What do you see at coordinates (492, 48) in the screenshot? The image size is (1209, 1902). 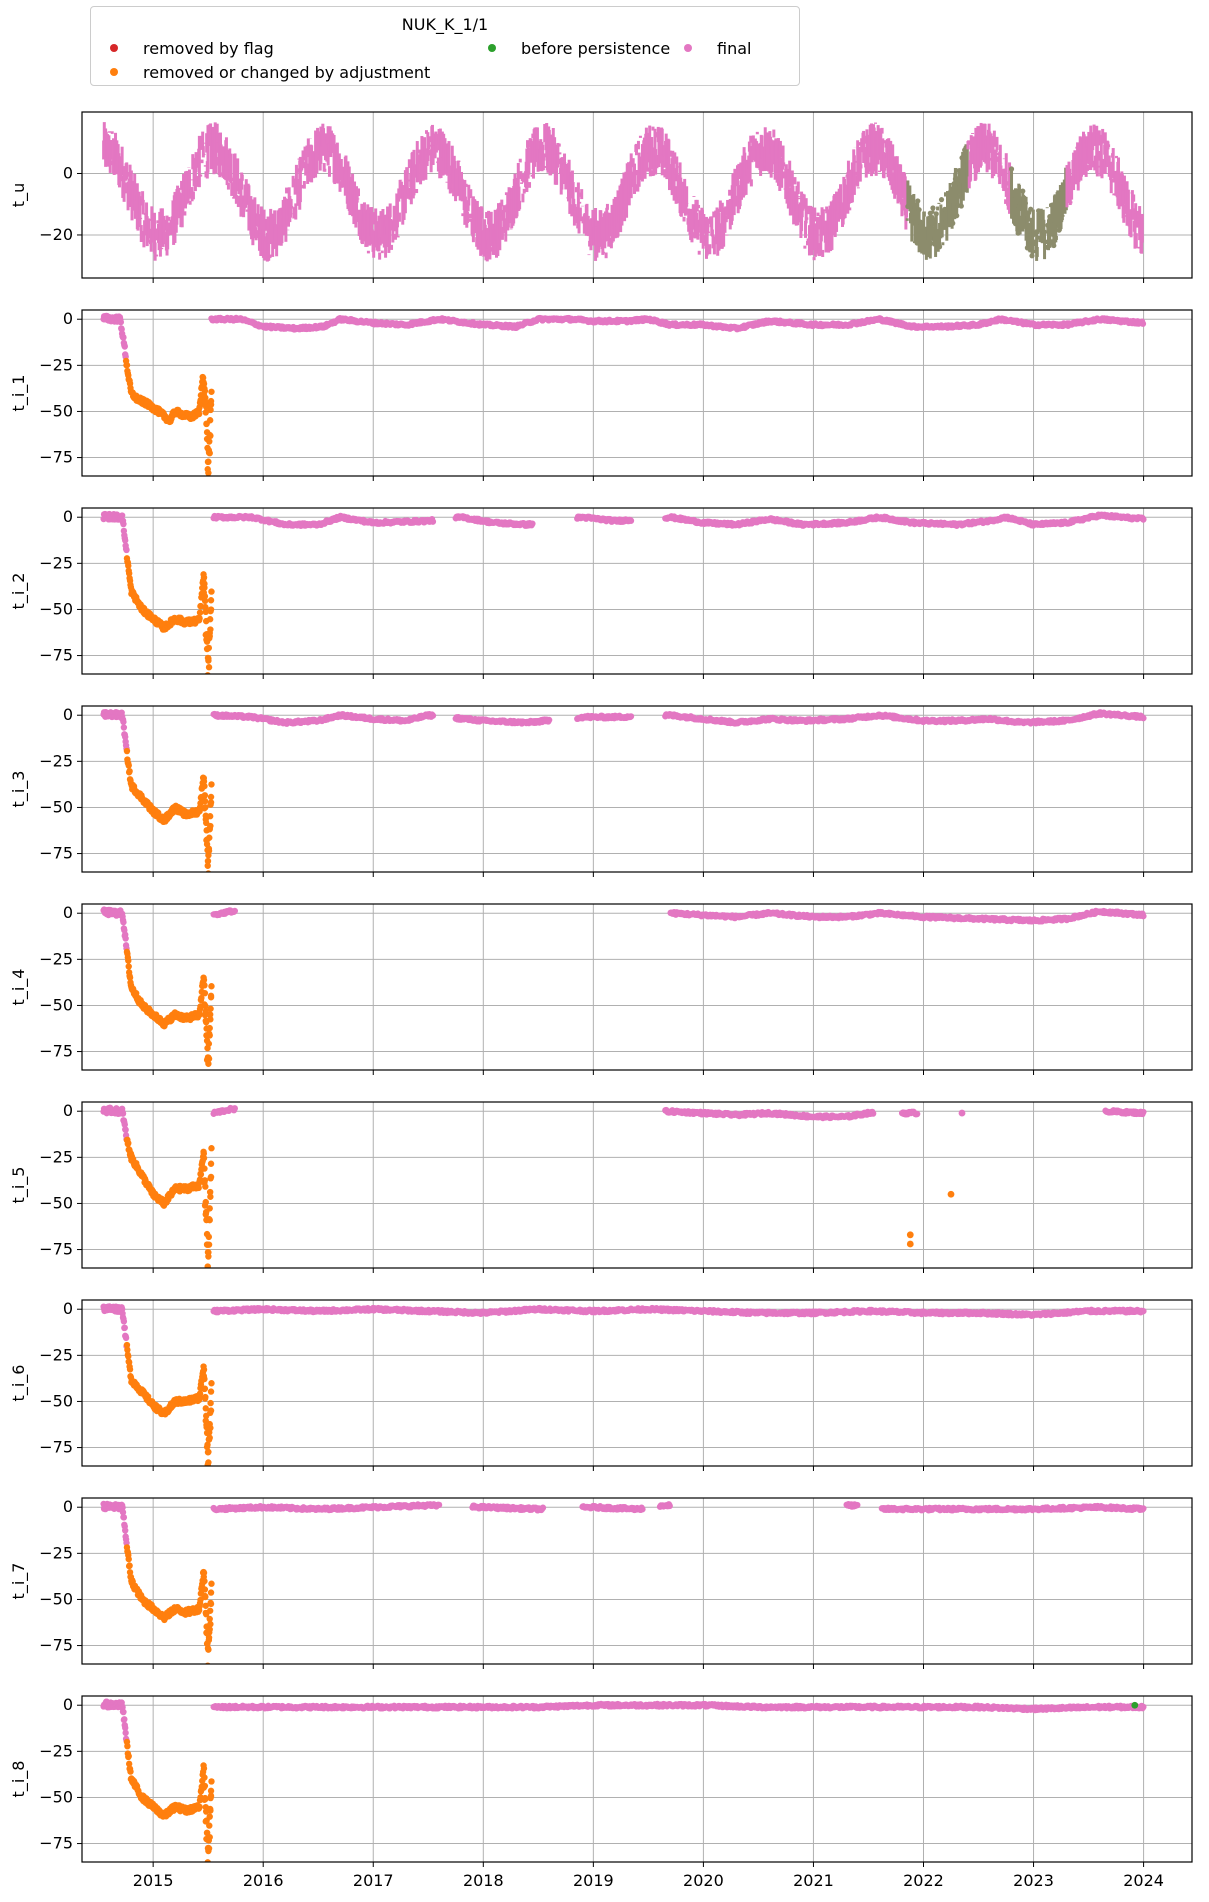 I see `legend-marker-persistence` at bounding box center [492, 48].